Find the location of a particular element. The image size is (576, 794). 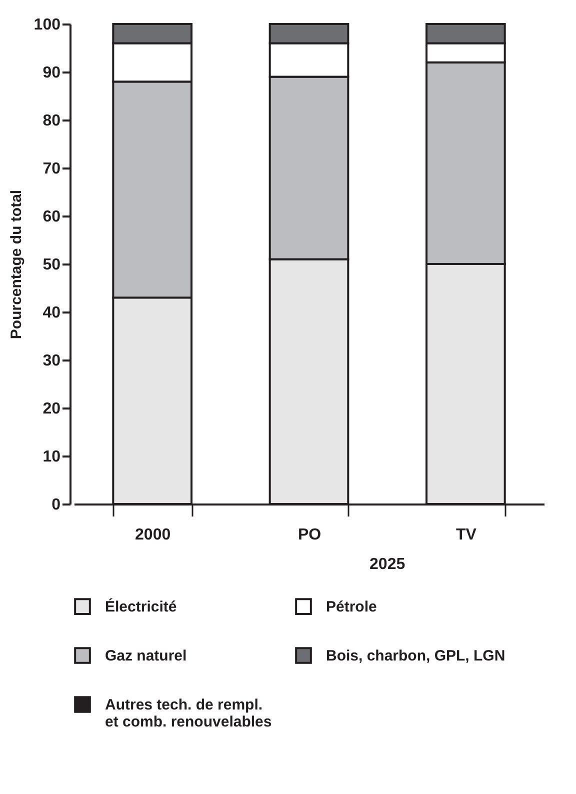

y-tick-label: 40 is located at coordinates (51, 313).